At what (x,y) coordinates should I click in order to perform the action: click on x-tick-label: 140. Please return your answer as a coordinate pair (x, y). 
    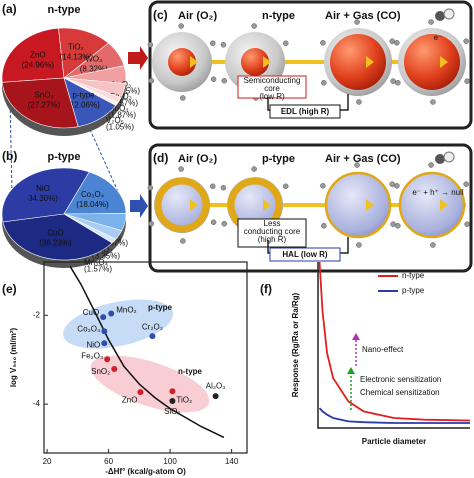
    Looking at the image, I should click on (232, 461).